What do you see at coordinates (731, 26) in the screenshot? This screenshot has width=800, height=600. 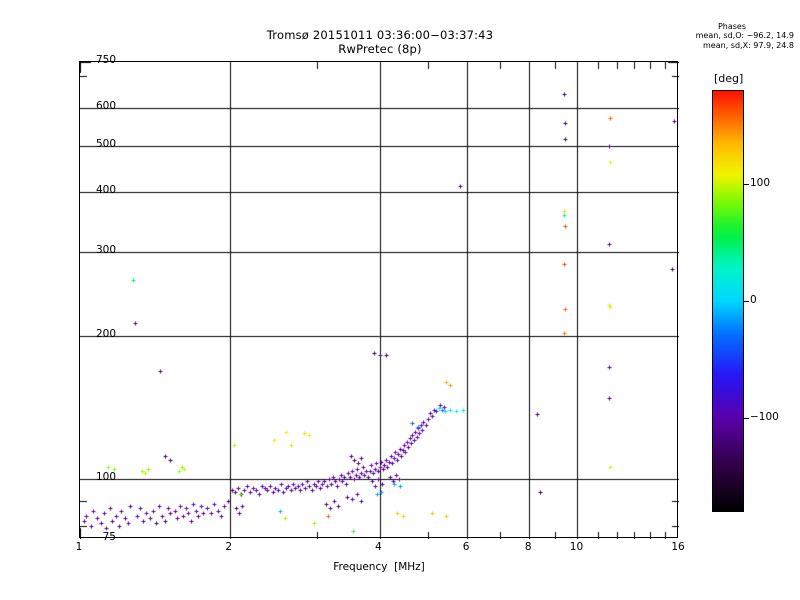 I see `phase-stats-heading: Phases` at bounding box center [731, 26].